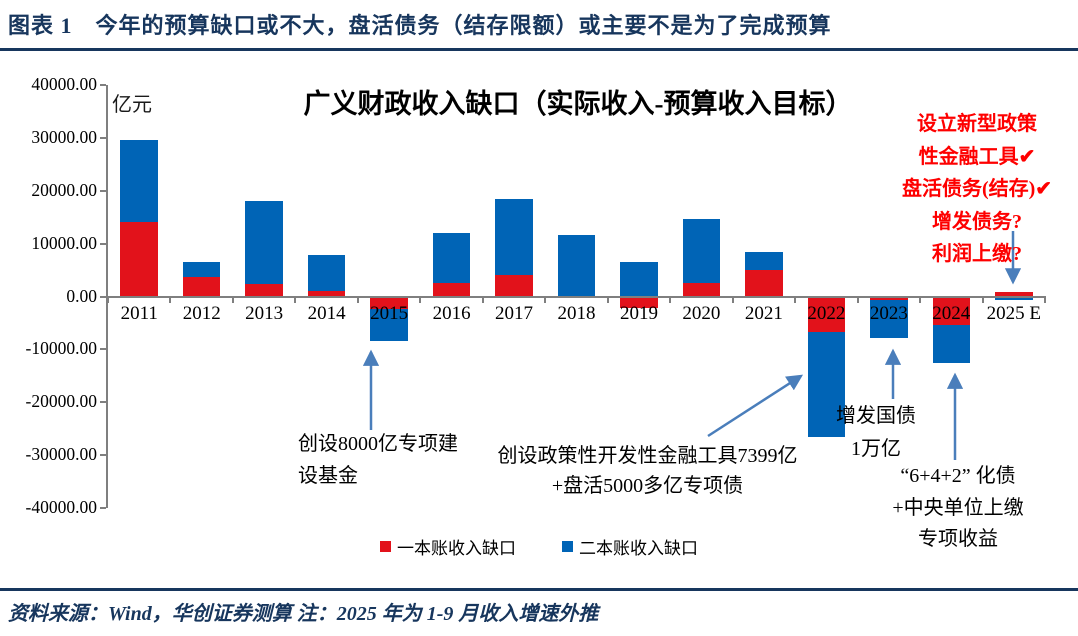 Image resolution: width=1078 pixels, height=636 pixels. Describe the element at coordinates (326, 294) in the screenshot. I see `bar-segment-2014-series1` at that location.